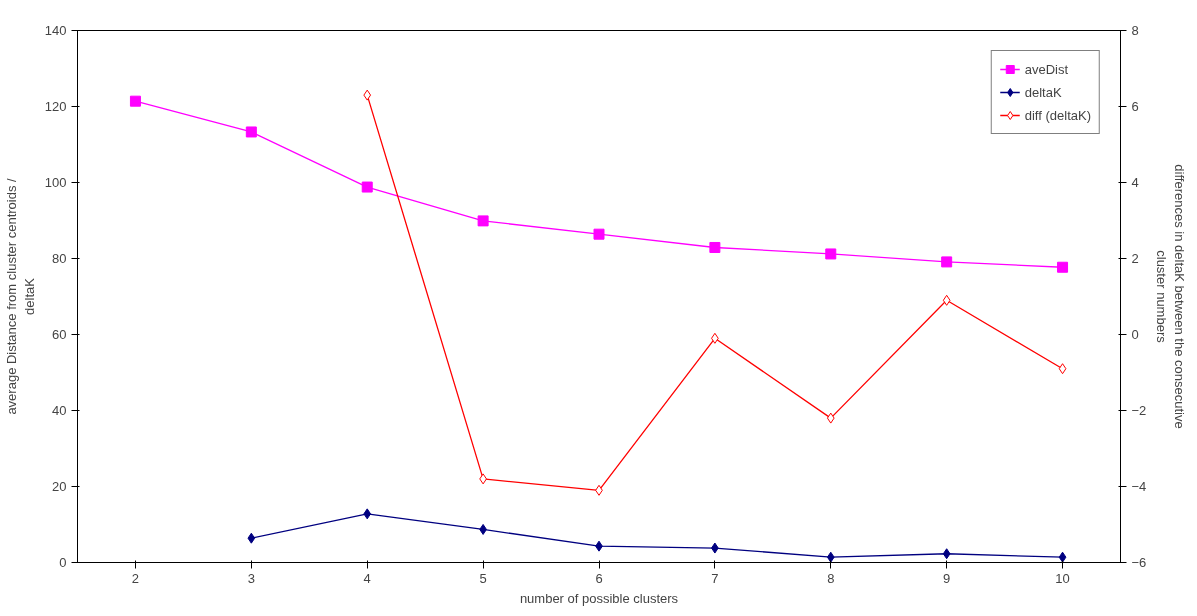 Image resolution: width=1197 pixels, height=616 pixels. Describe the element at coordinates (59, 334) in the screenshot. I see `y-tick-label: 60` at that location.